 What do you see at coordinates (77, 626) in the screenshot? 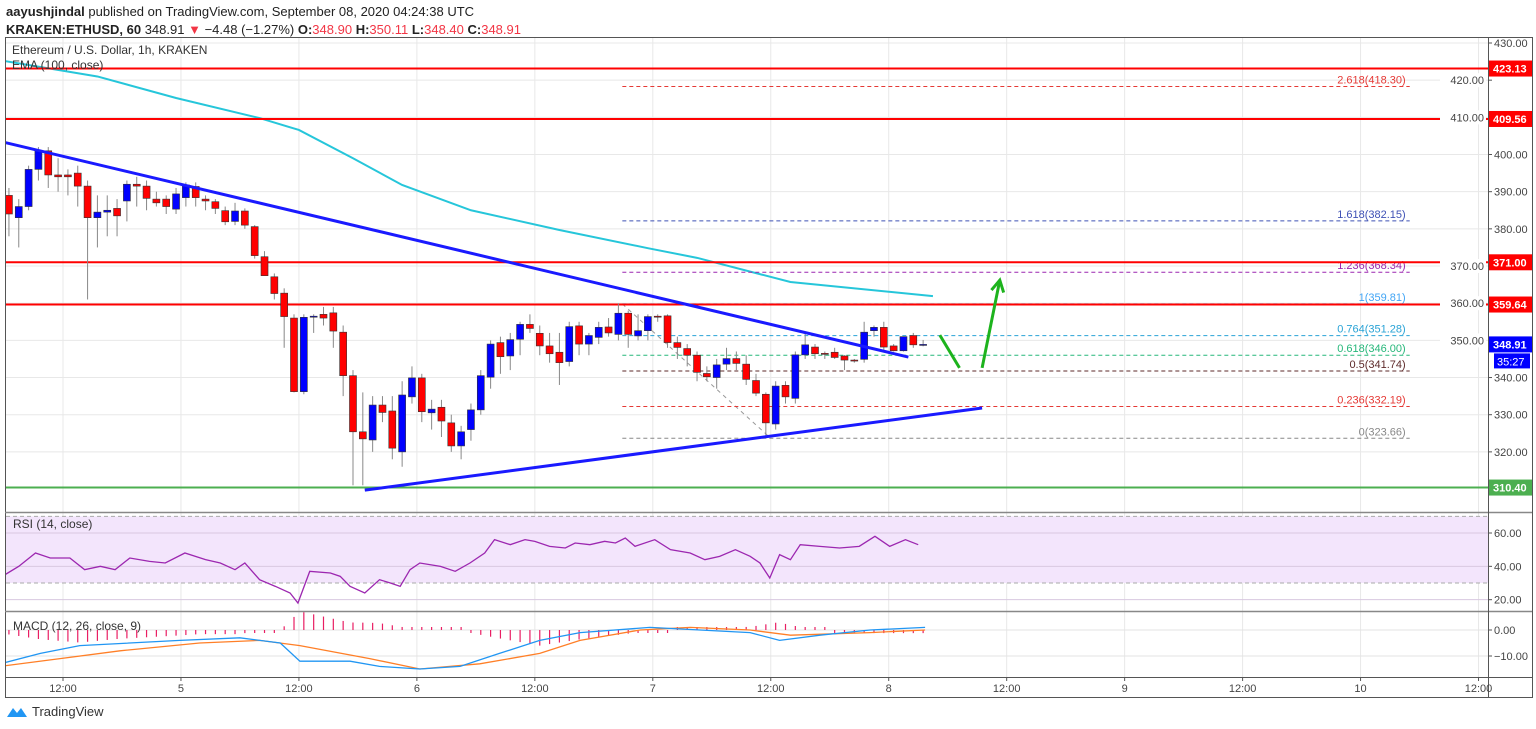
I see `macd-legend: MACD (12, 26, close, 9)` at bounding box center [77, 626].